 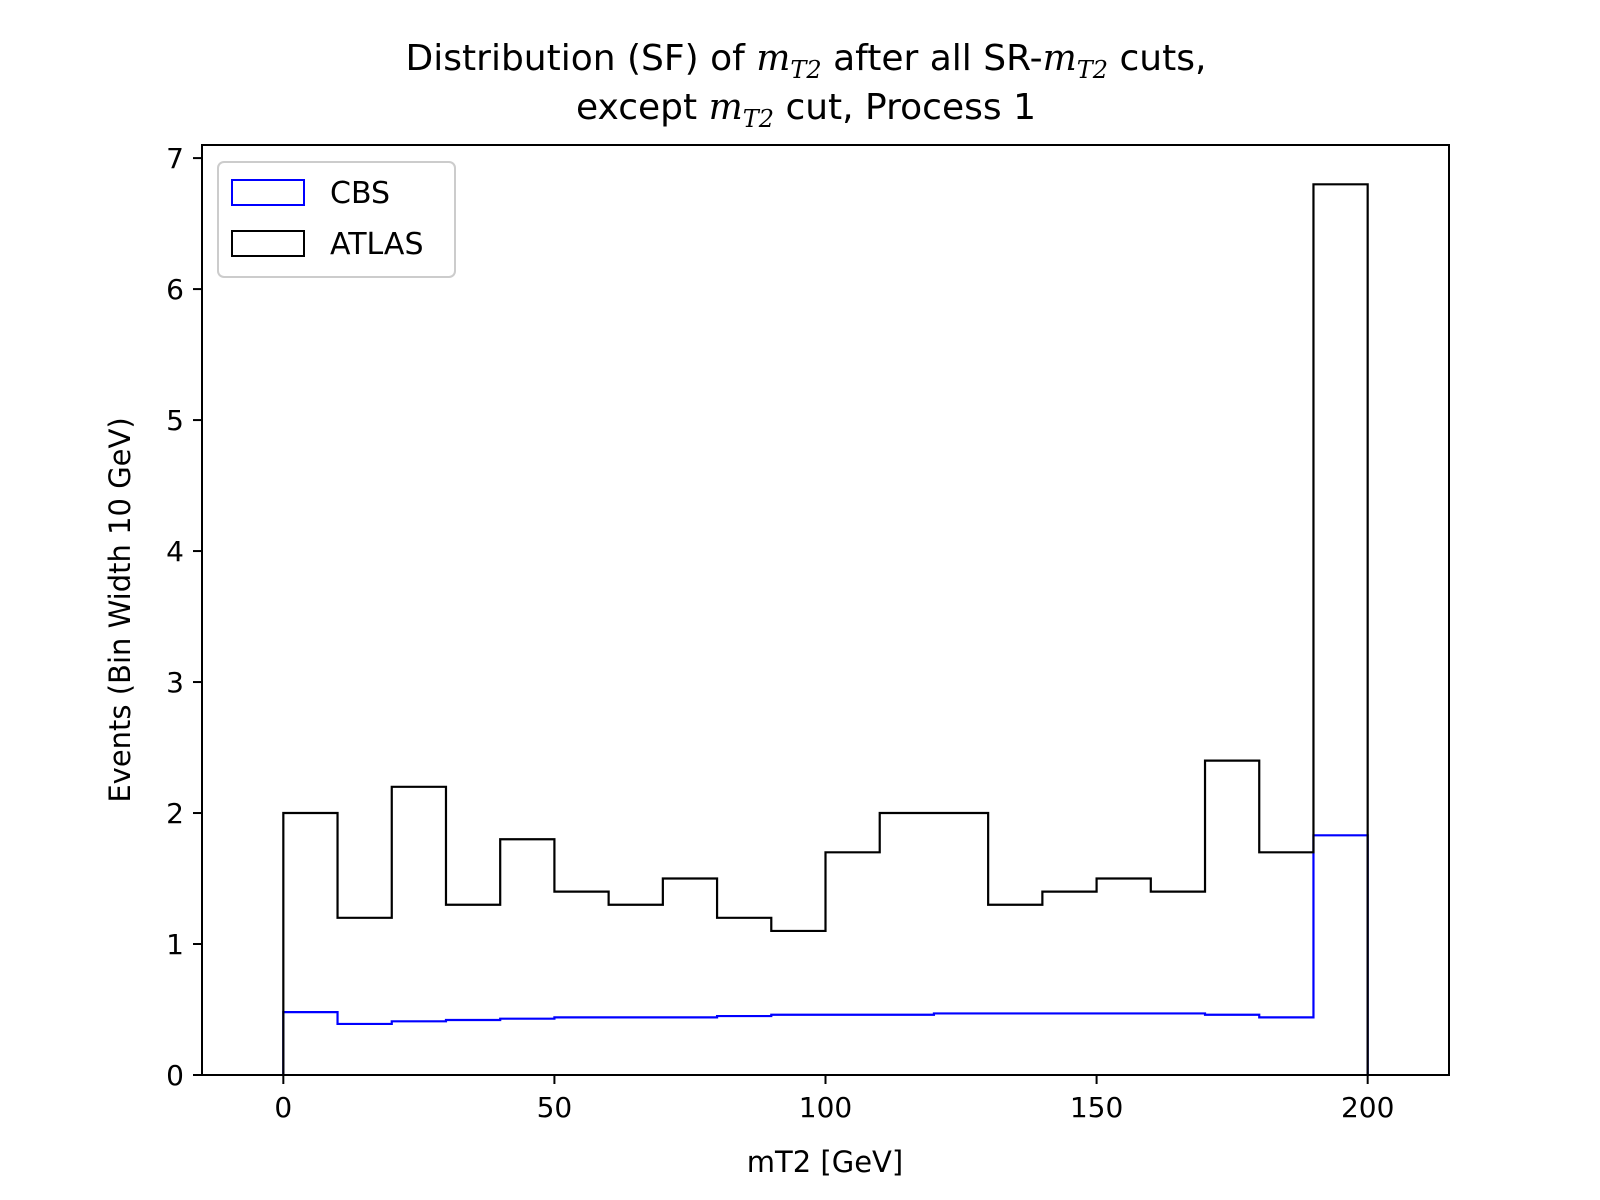 What do you see at coordinates (268, 243) in the screenshot?
I see `legend-swatch-atlas` at bounding box center [268, 243].